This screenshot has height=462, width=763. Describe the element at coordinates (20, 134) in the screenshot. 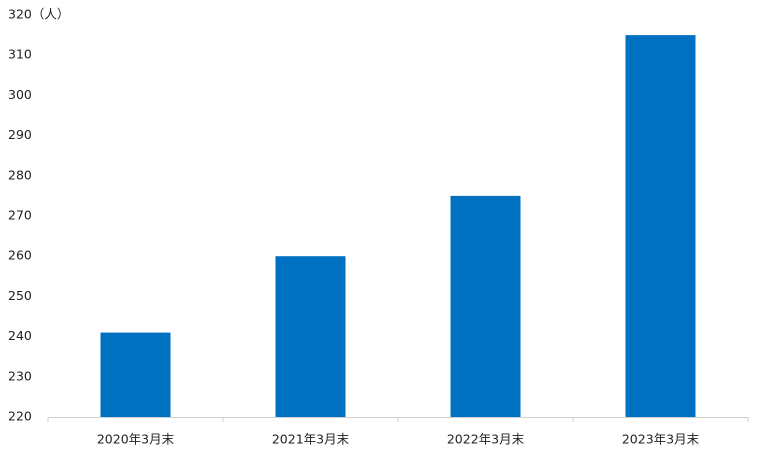

I see `y-tick-label: 290` at that location.